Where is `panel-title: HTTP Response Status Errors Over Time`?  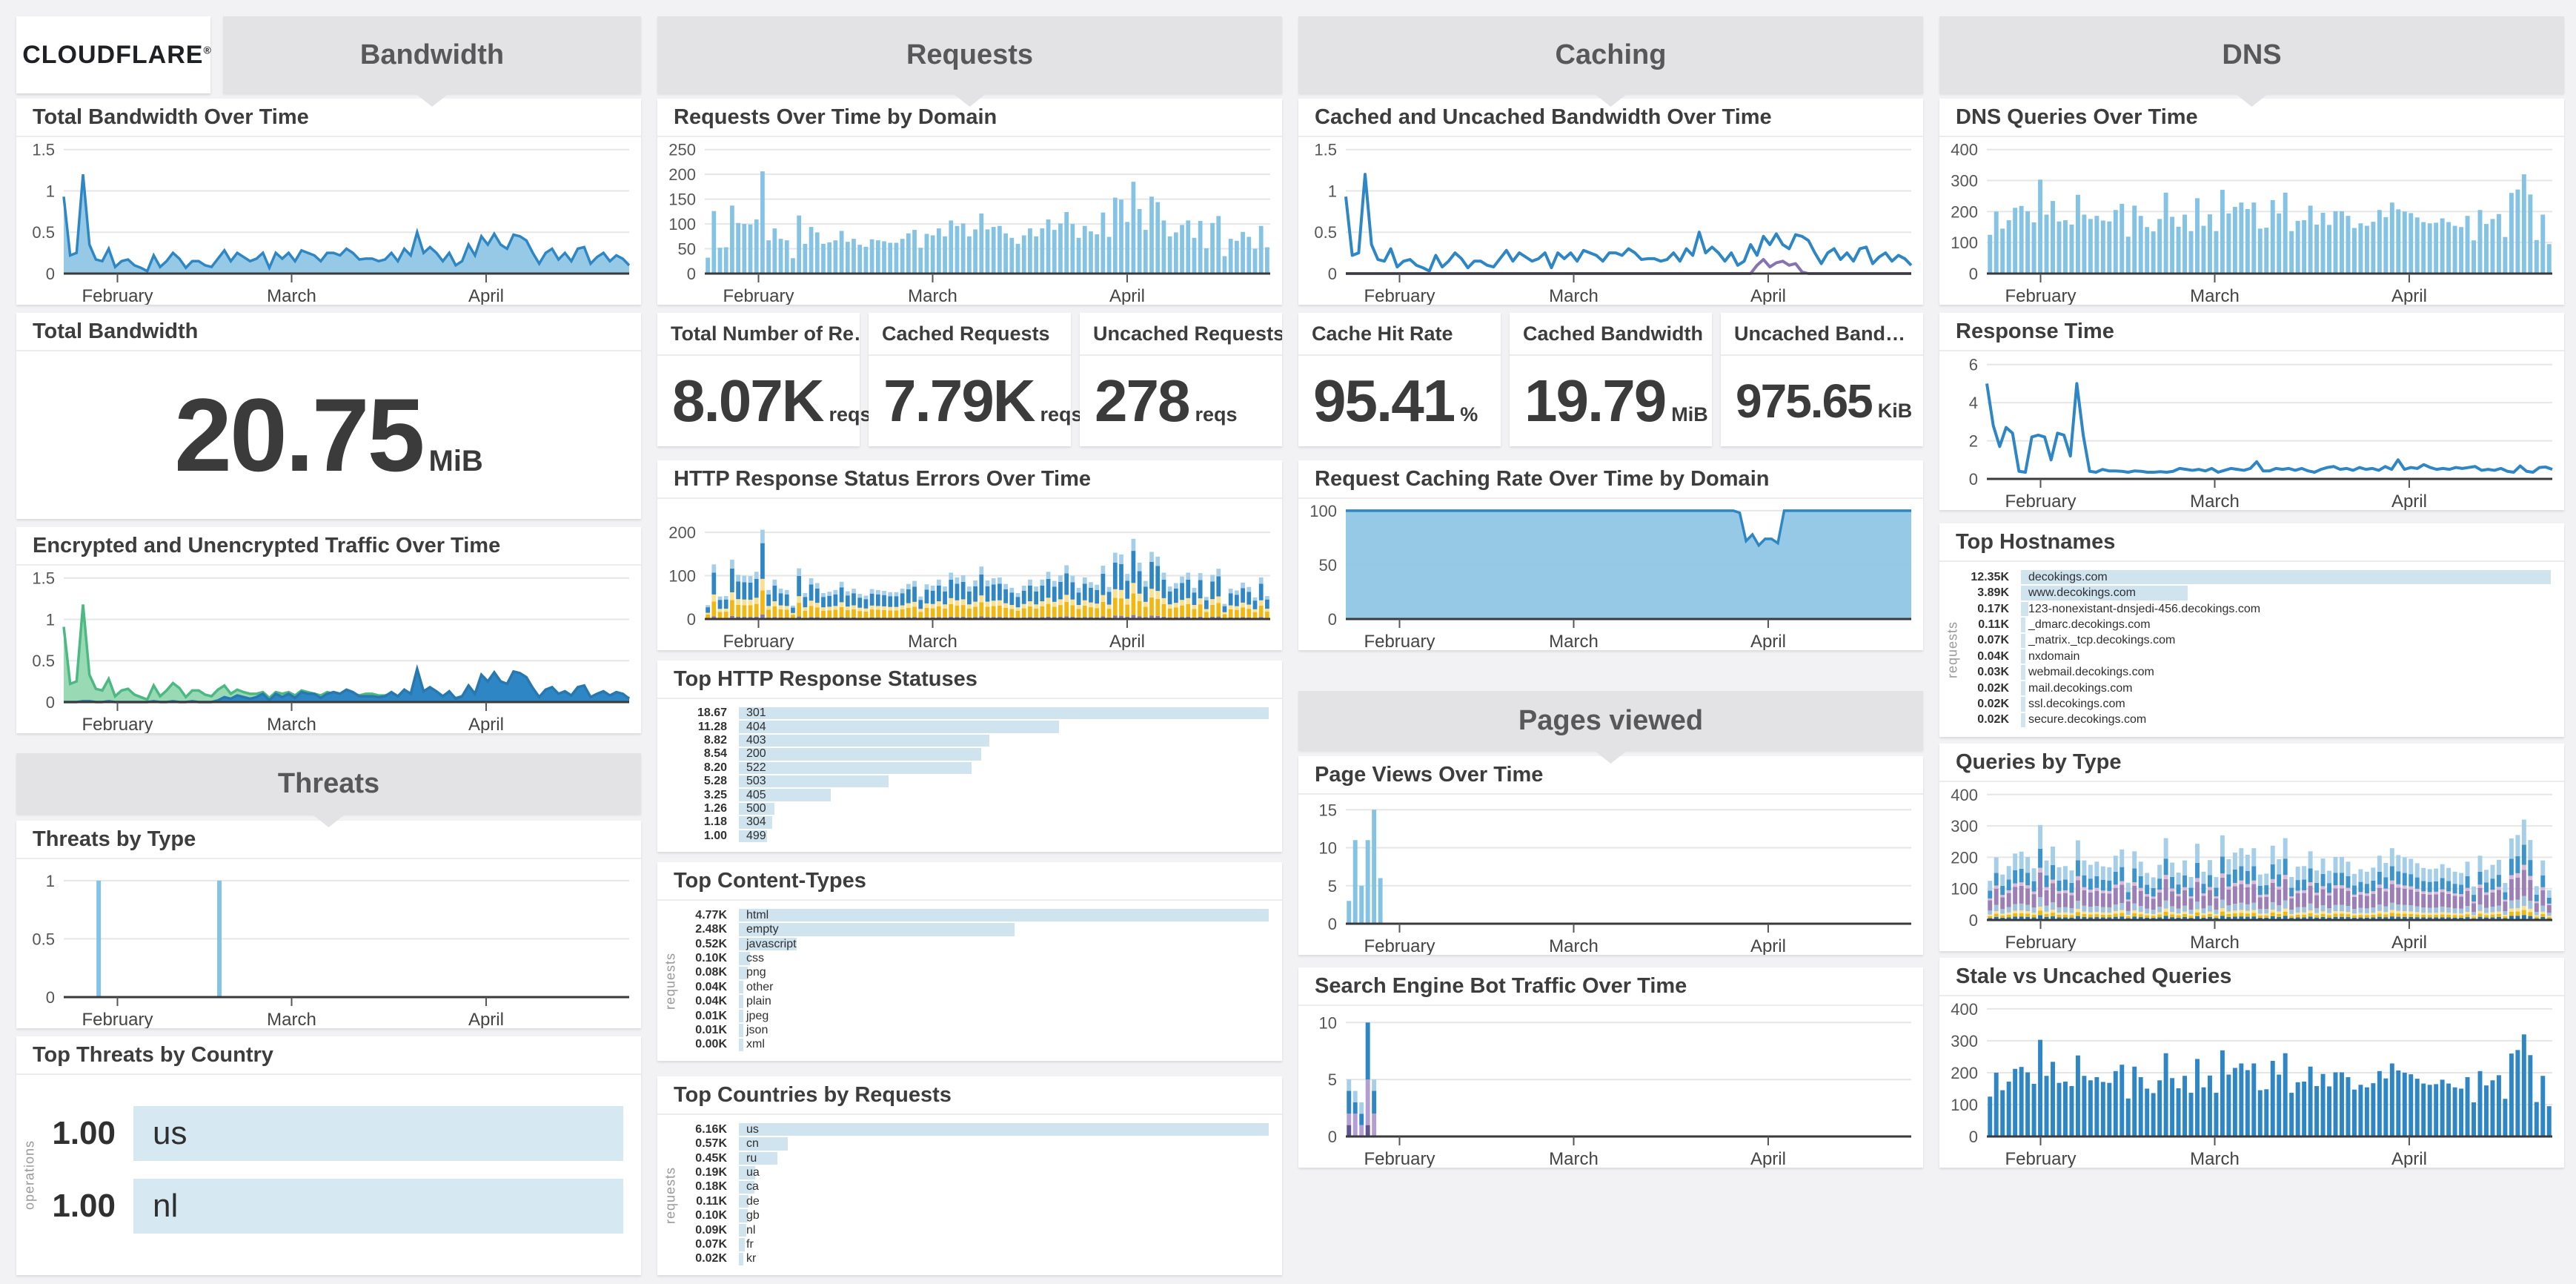 panel-title: HTTP Response Status Errors Over Time is located at coordinates (969, 479).